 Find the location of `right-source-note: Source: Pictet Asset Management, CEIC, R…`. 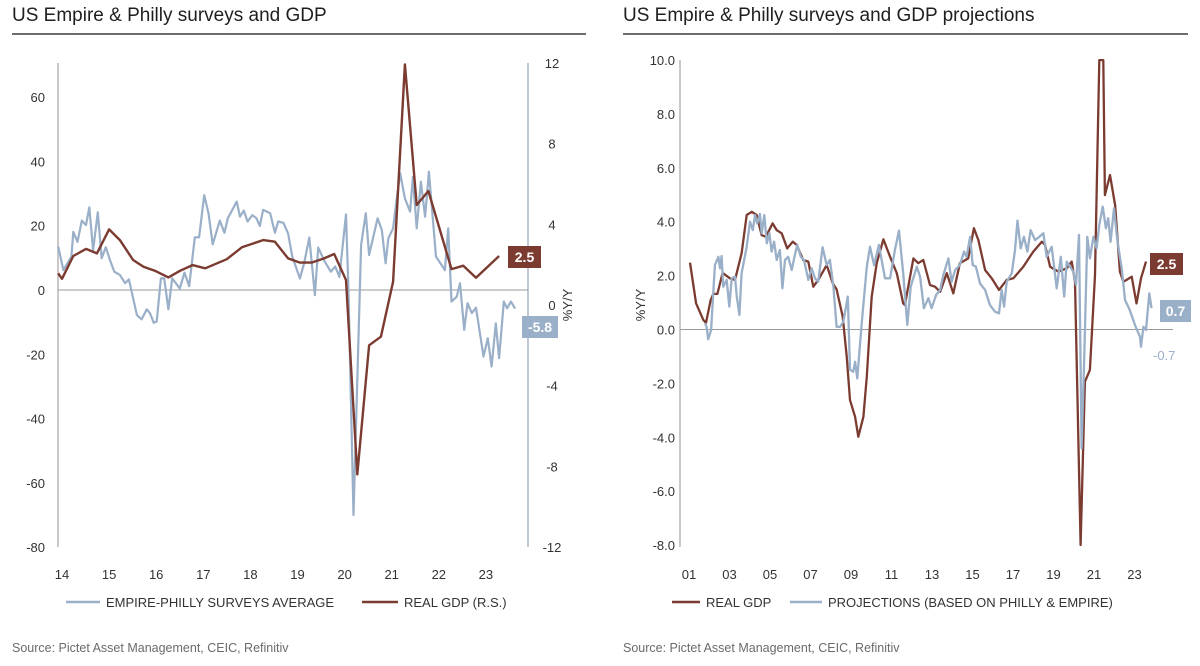

right-source-note: Source: Pictet Asset Management, CEIC, R… is located at coordinates (761, 648).